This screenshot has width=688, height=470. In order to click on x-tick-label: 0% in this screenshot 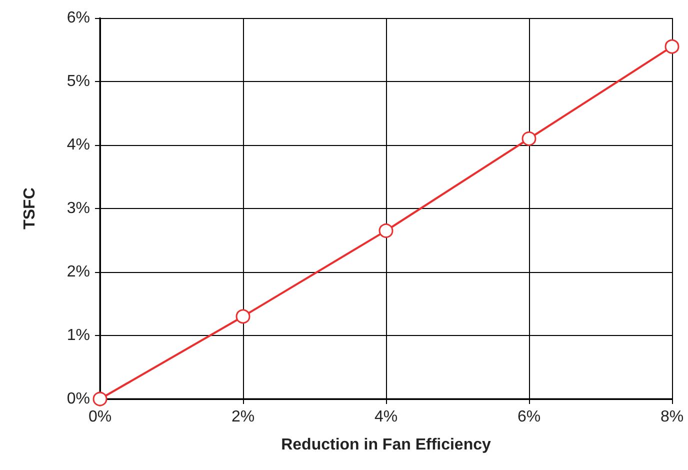, I will do `click(100, 417)`.